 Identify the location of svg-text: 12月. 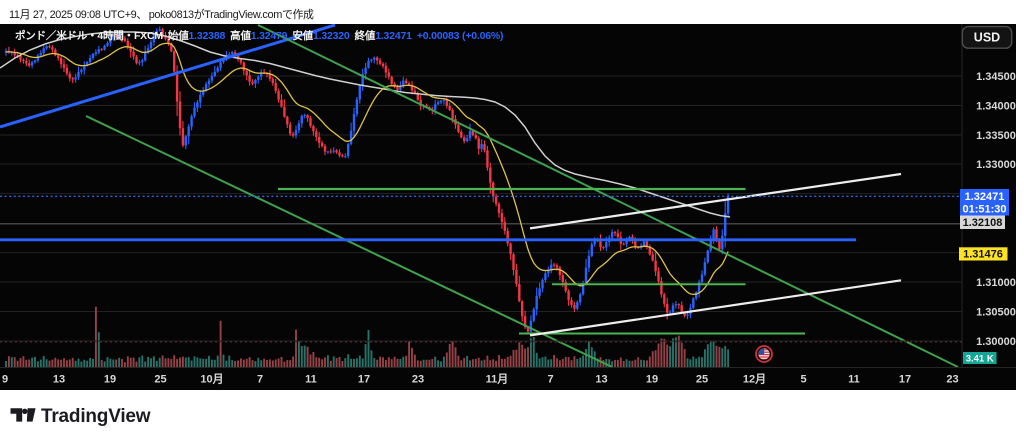
(754, 379).